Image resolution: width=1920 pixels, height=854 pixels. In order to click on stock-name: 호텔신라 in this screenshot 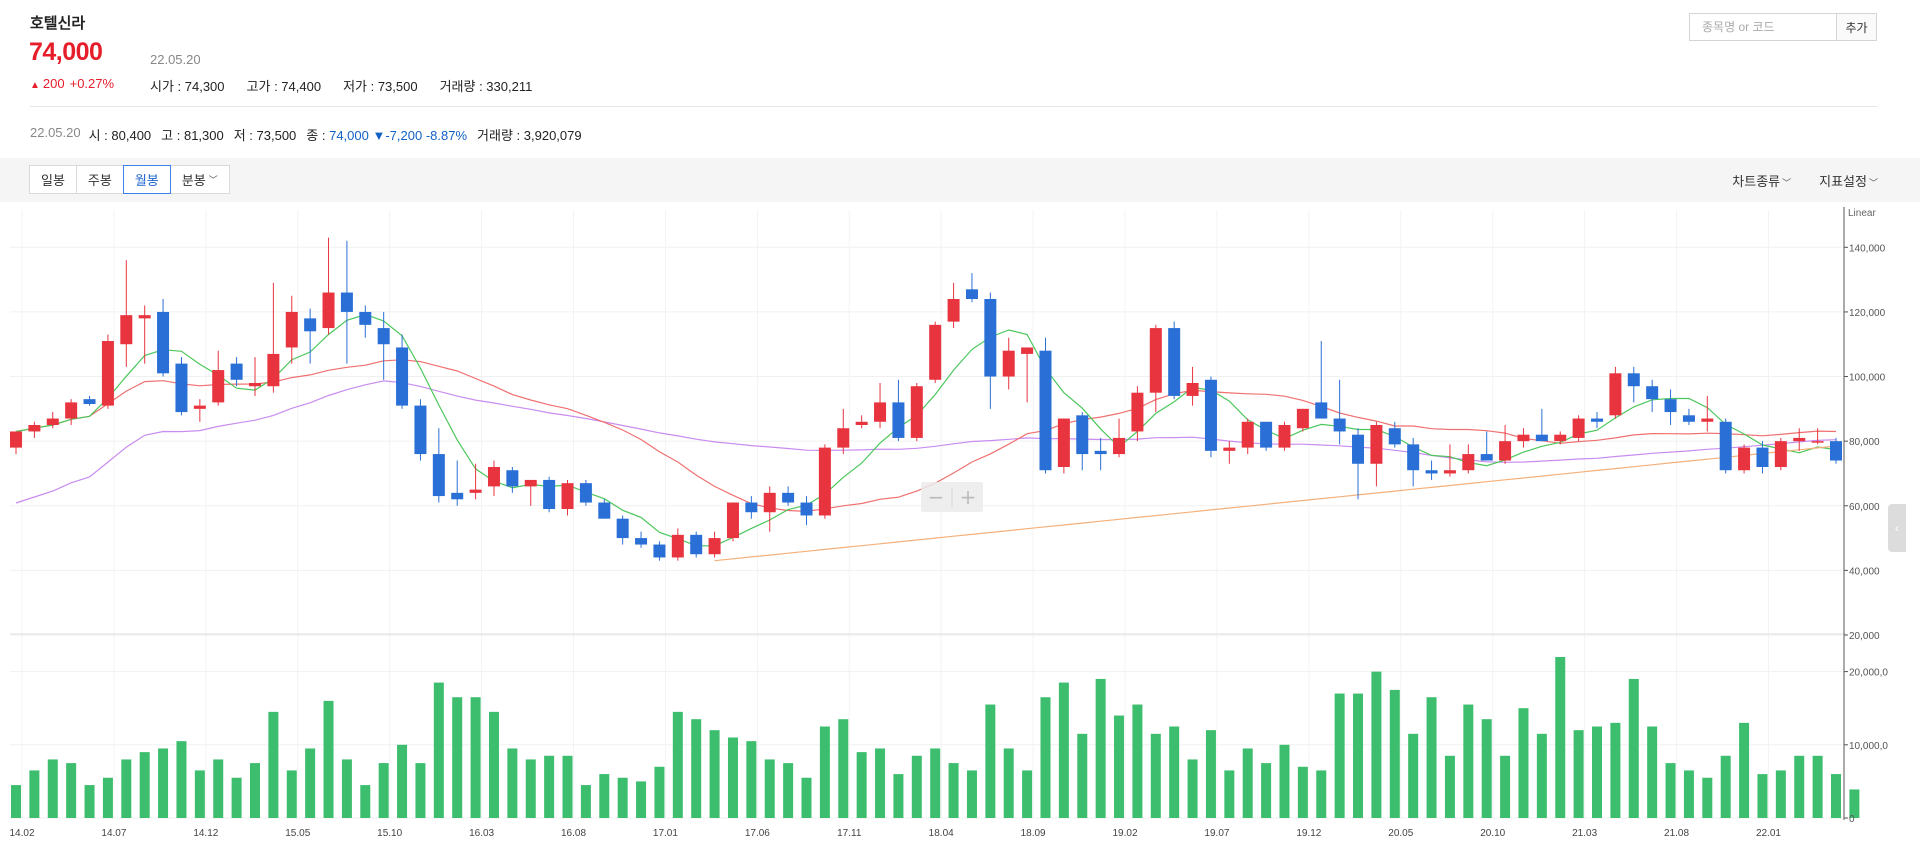, I will do `click(58, 23)`.